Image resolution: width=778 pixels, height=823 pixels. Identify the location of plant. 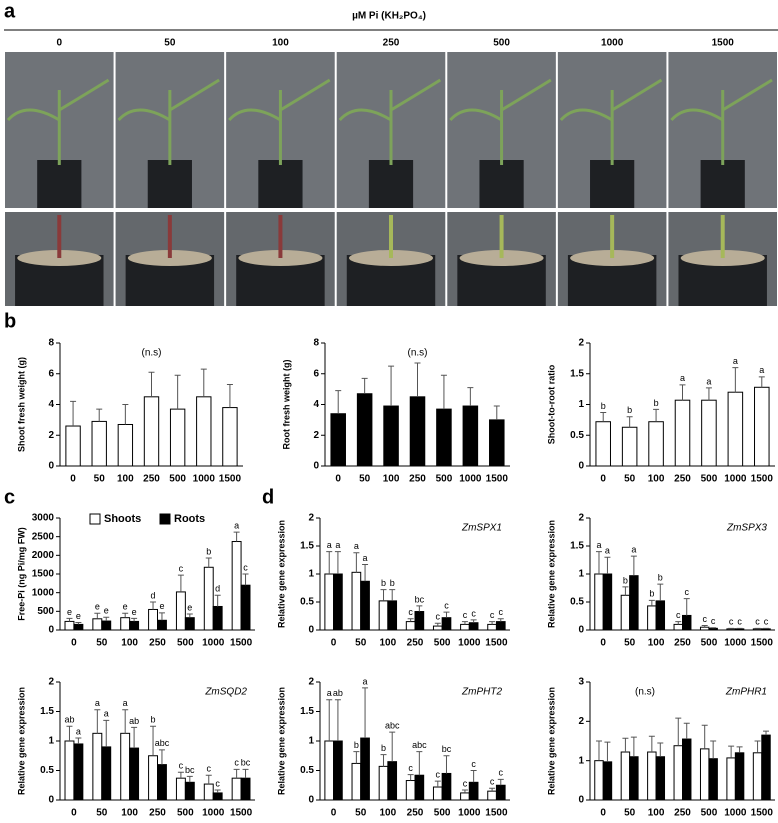
(500, 121).